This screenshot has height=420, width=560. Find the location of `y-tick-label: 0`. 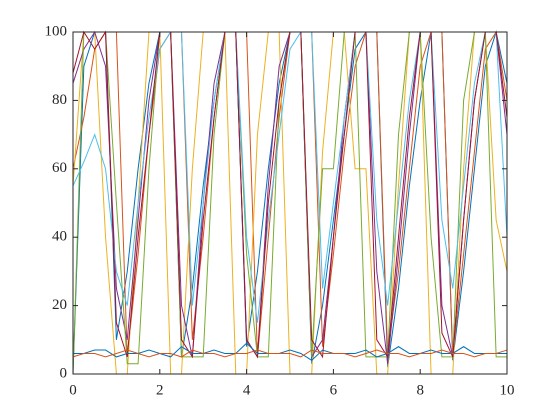

y-tick-label: 0 is located at coordinates (64, 373).